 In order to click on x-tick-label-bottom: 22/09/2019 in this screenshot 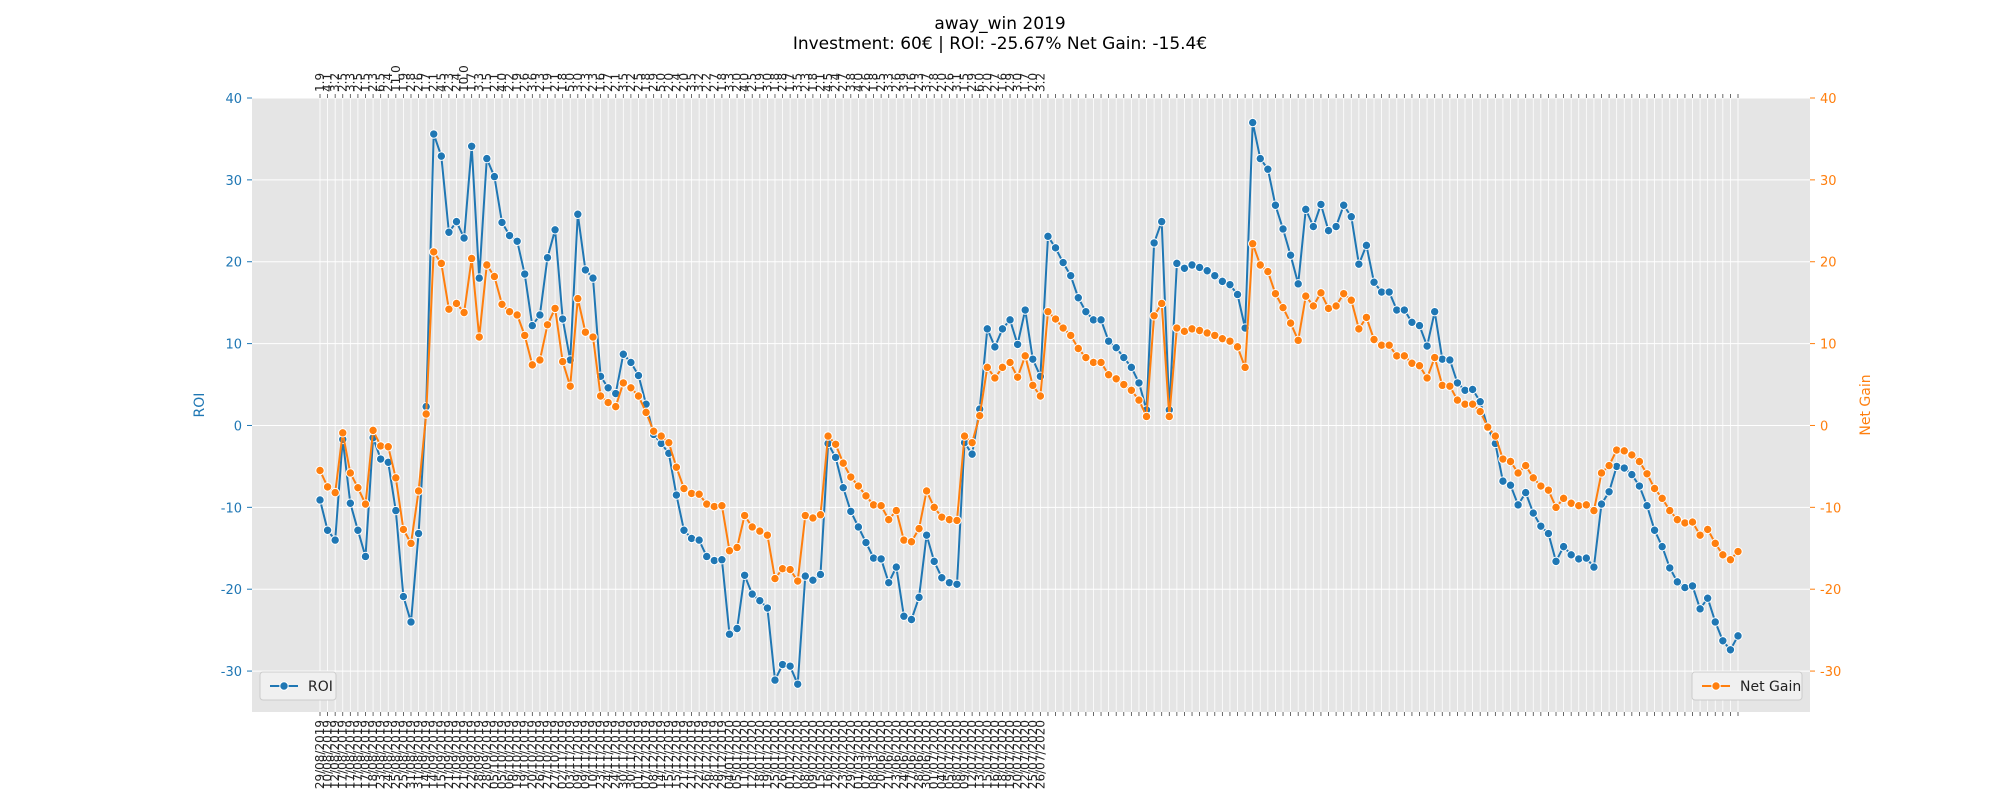, I will do `click(472, 754)`.